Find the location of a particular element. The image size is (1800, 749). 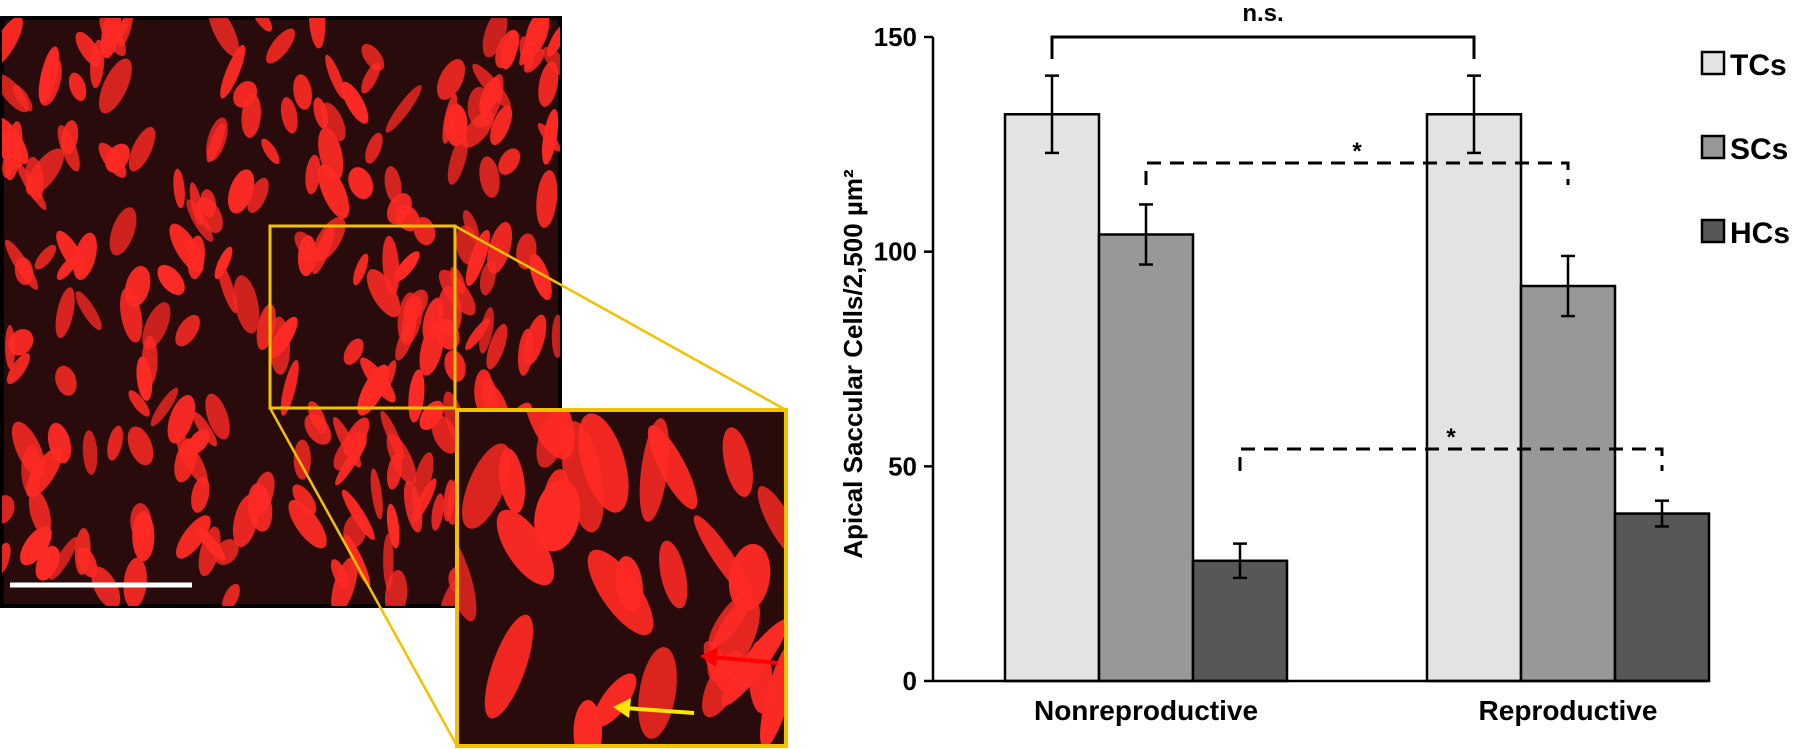

x-category-label: Nonreproductive is located at coordinates (1146, 710).